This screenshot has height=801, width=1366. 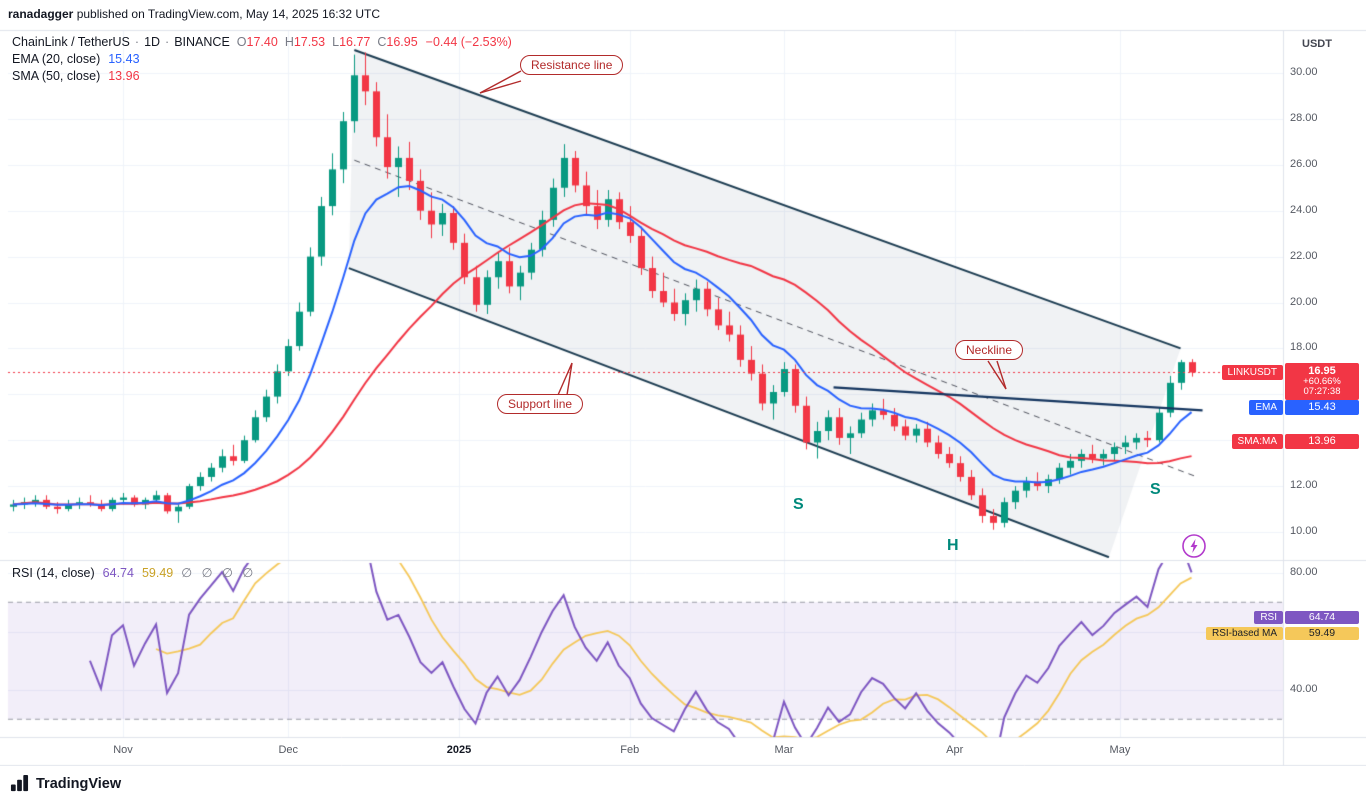 What do you see at coordinates (152, 41) in the screenshot?
I see `interval-label: 1D` at bounding box center [152, 41].